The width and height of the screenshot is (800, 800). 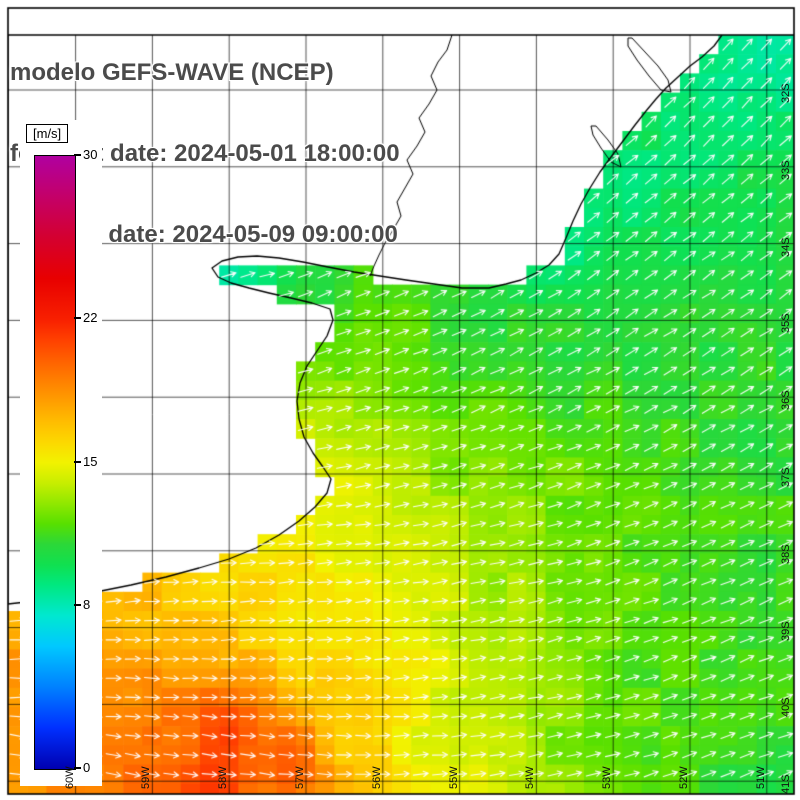 What do you see at coordinates (786, 247) in the screenshot?
I see `lat-label: 34S` at bounding box center [786, 247].